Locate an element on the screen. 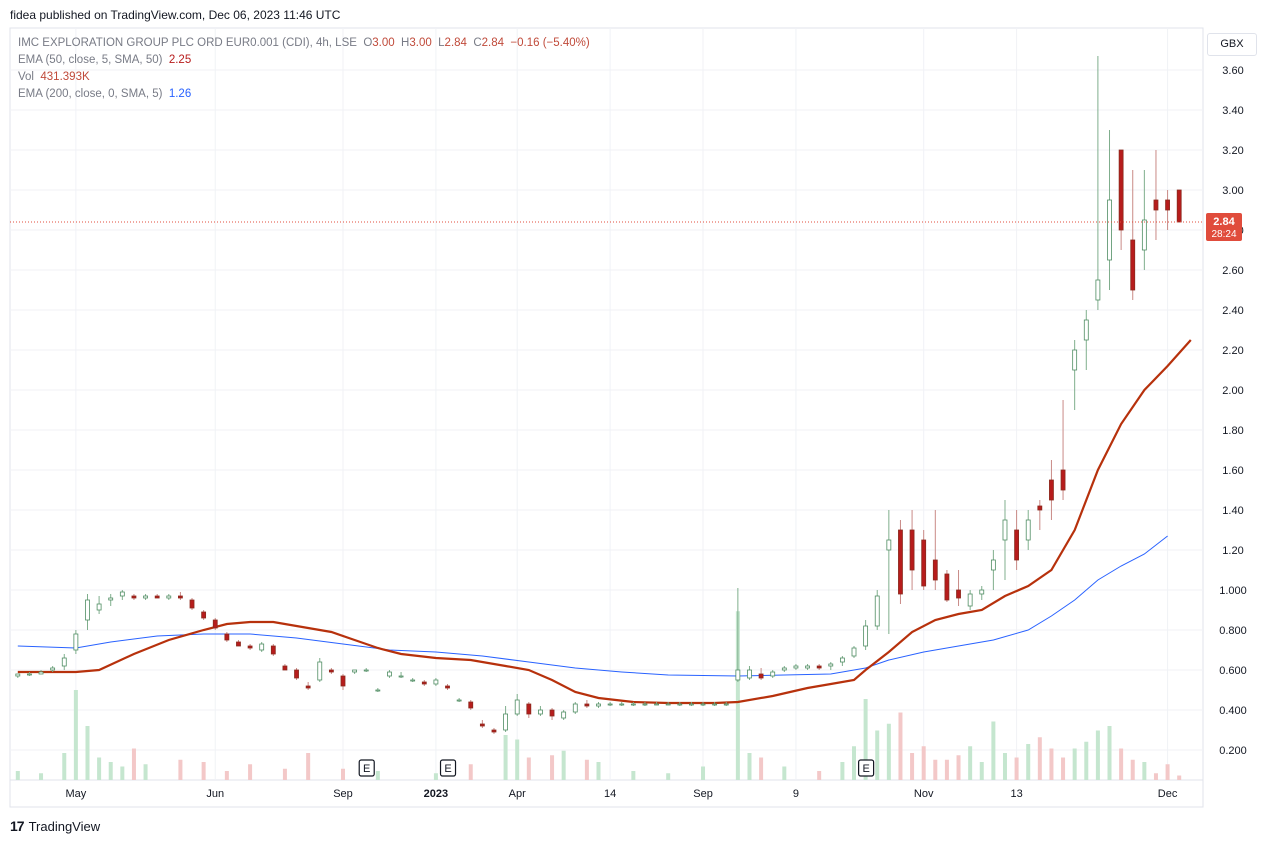  legend-vol-value: 431.393K is located at coordinates (65, 77).